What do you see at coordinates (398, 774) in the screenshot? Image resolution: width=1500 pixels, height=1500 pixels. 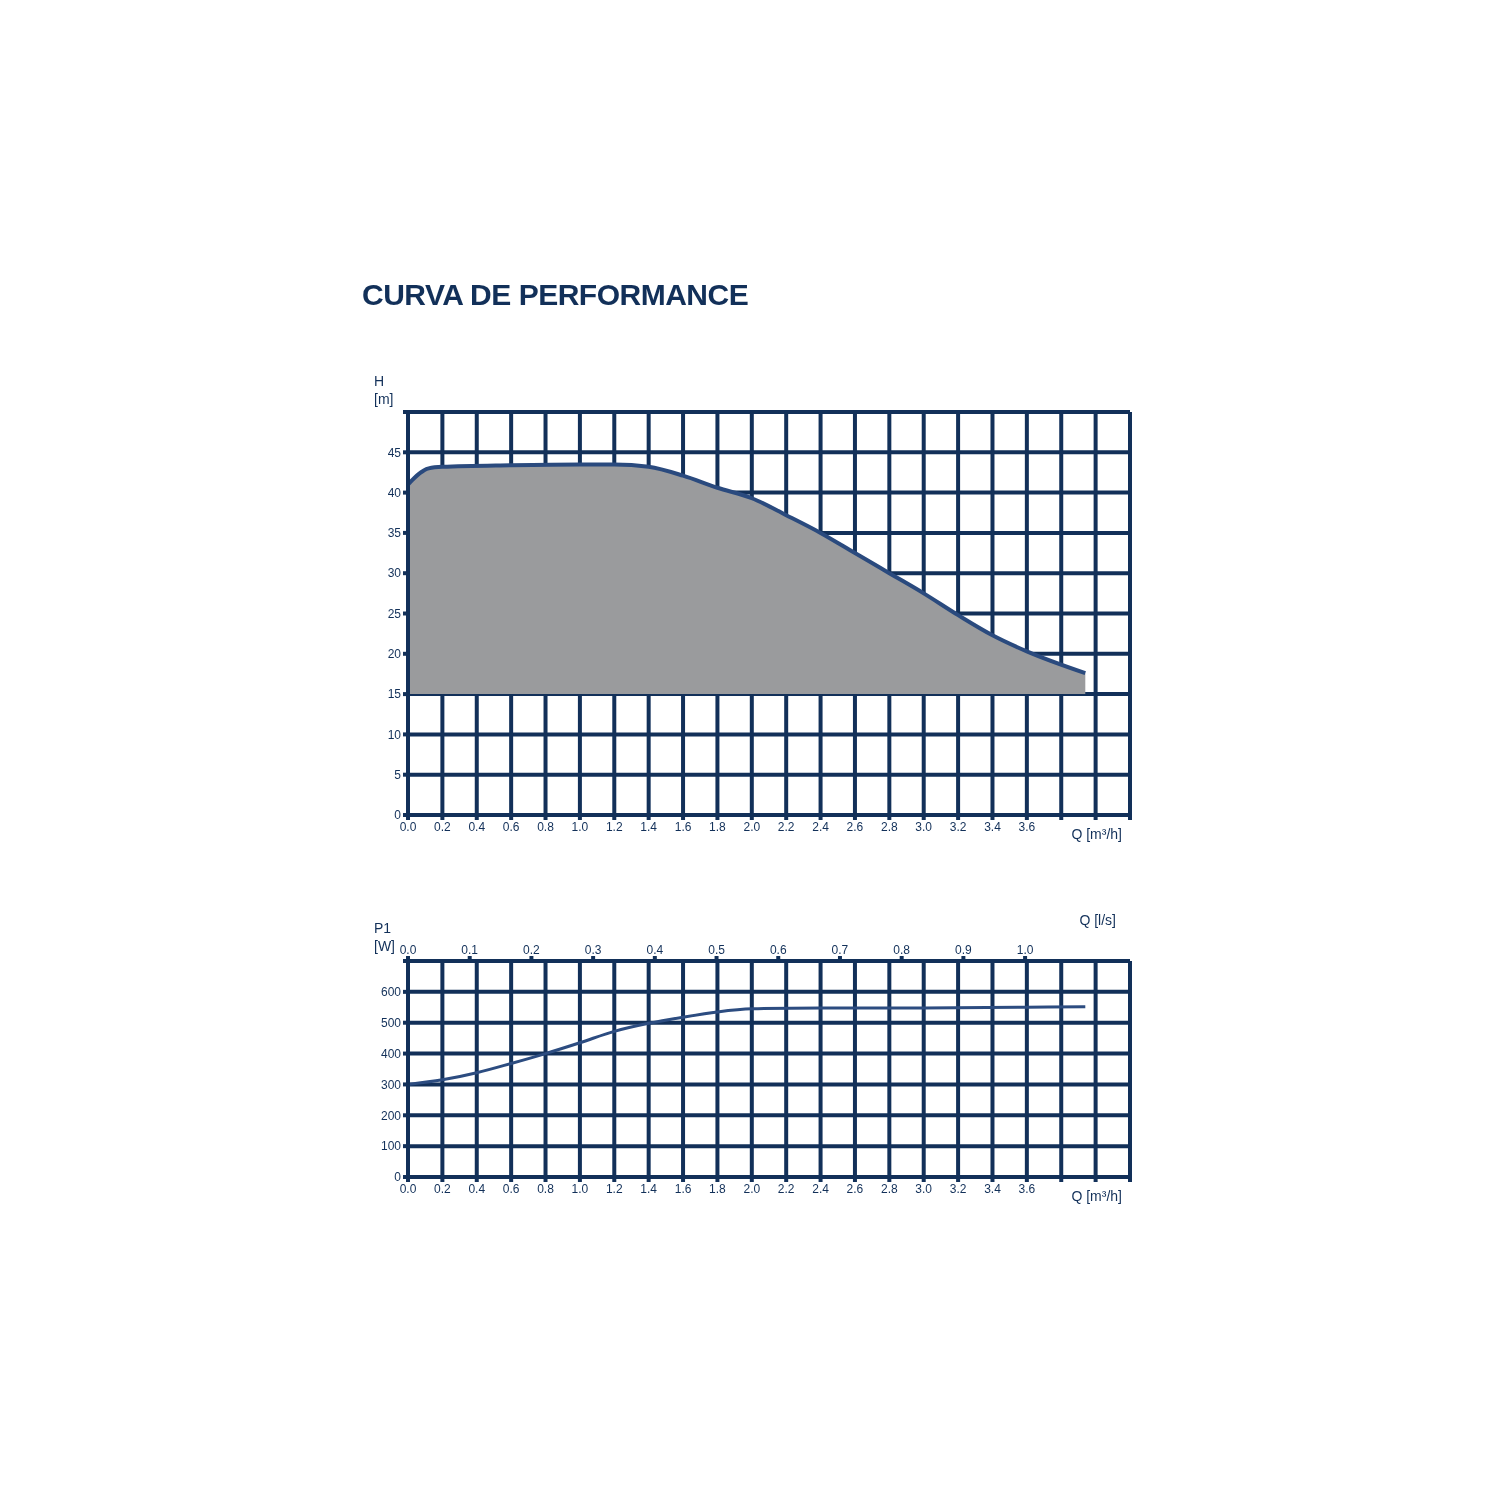 I see `y-tick-label: 5` at bounding box center [398, 774].